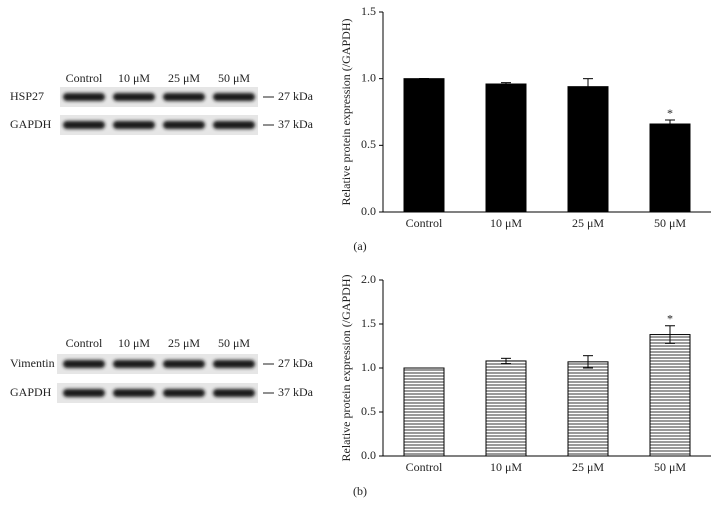  I want to click on panel-label: (b), so click(360, 491).